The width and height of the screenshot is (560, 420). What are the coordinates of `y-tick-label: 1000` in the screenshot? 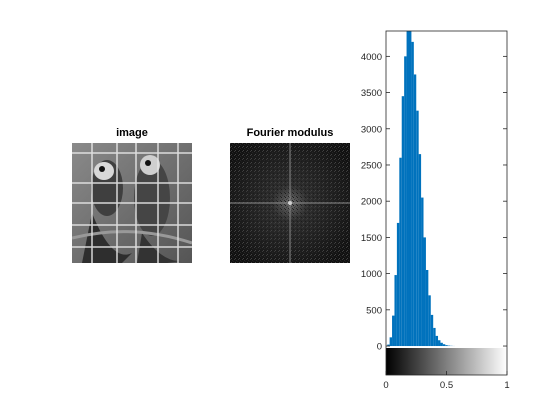 It's located at (371, 274).